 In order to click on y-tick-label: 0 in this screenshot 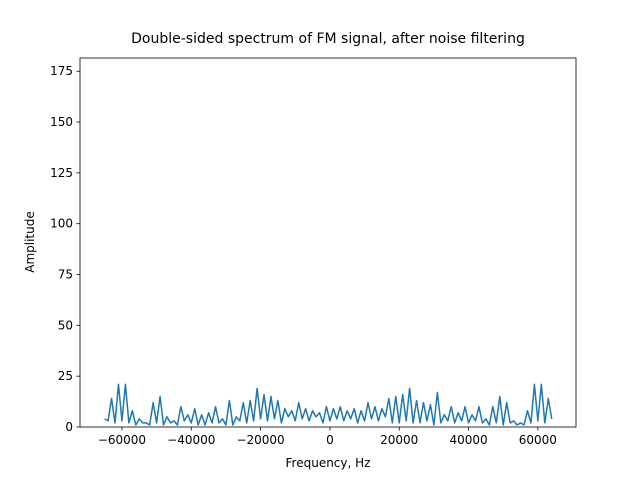, I will do `click(69, 427)`.